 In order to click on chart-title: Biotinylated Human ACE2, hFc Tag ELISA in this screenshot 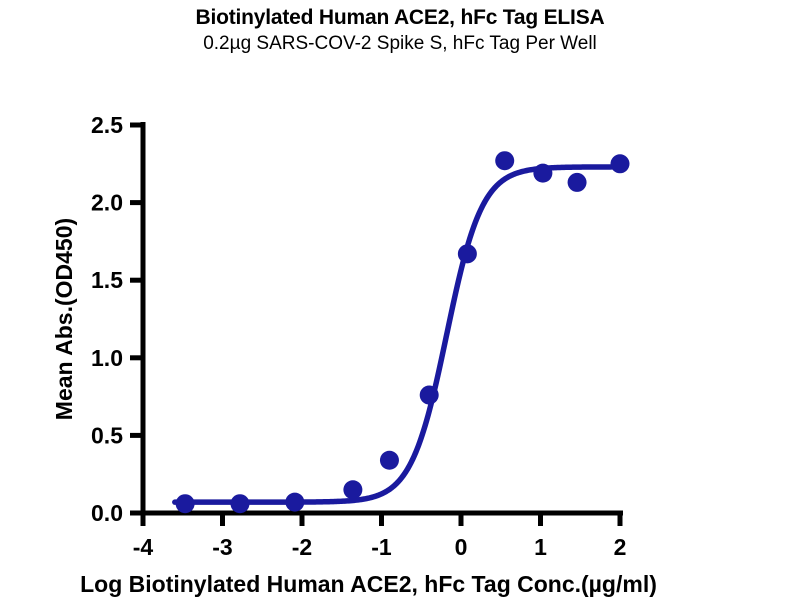, I will do `click(400, 17)`.